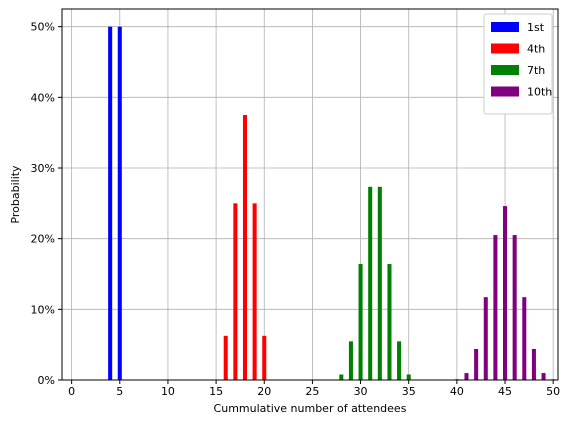 Image resolution: width=570 pixels, height=430 pixels. I want to click on legend-swatch-4th, so click(505, 48).